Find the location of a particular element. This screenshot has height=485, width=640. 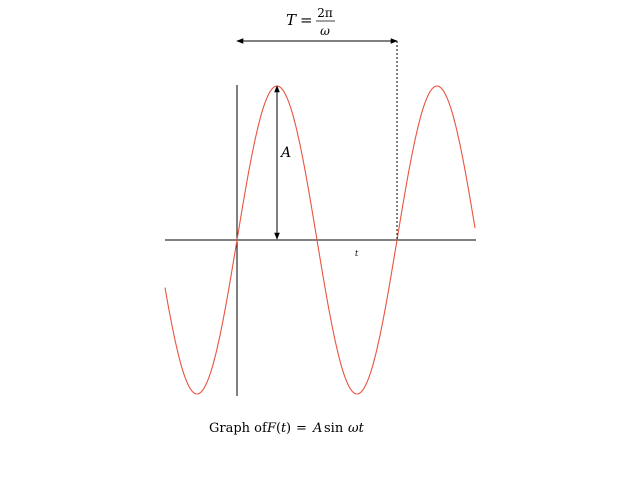

caption-paren-close: ) is located at coordinates (288, 428).